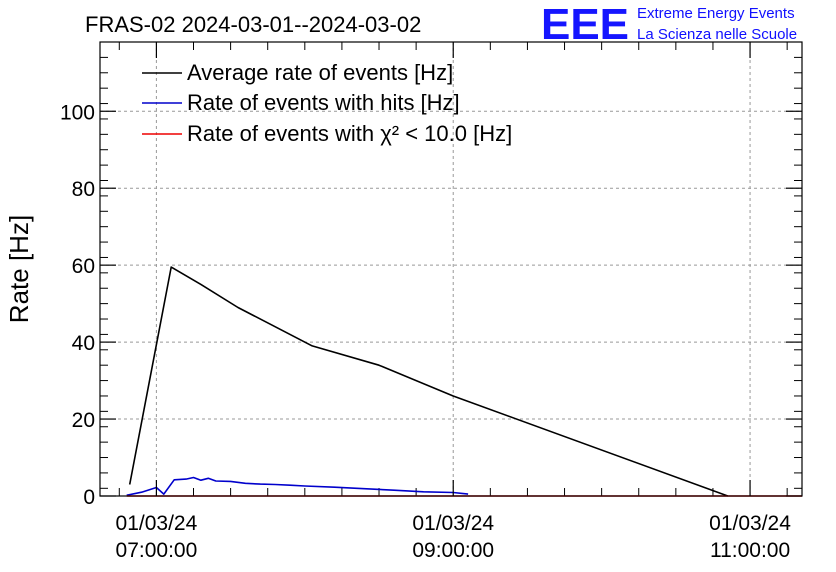 This screenshot has height=572, width=836. I want to click on logo-mark: EEE, so click(585, 24).